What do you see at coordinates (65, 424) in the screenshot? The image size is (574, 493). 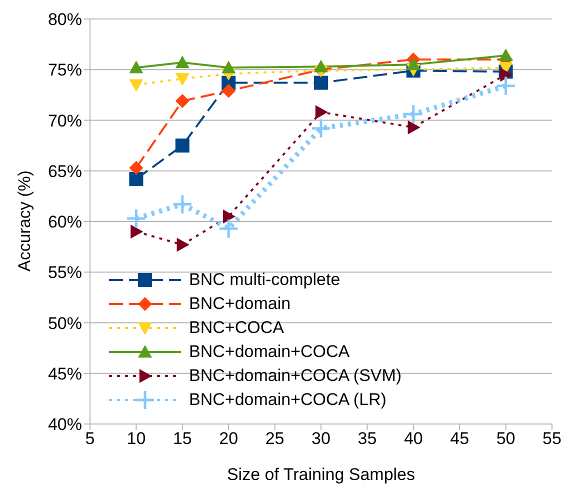 I see `y-tick-label: 40%` at bounding box center [65, 424].